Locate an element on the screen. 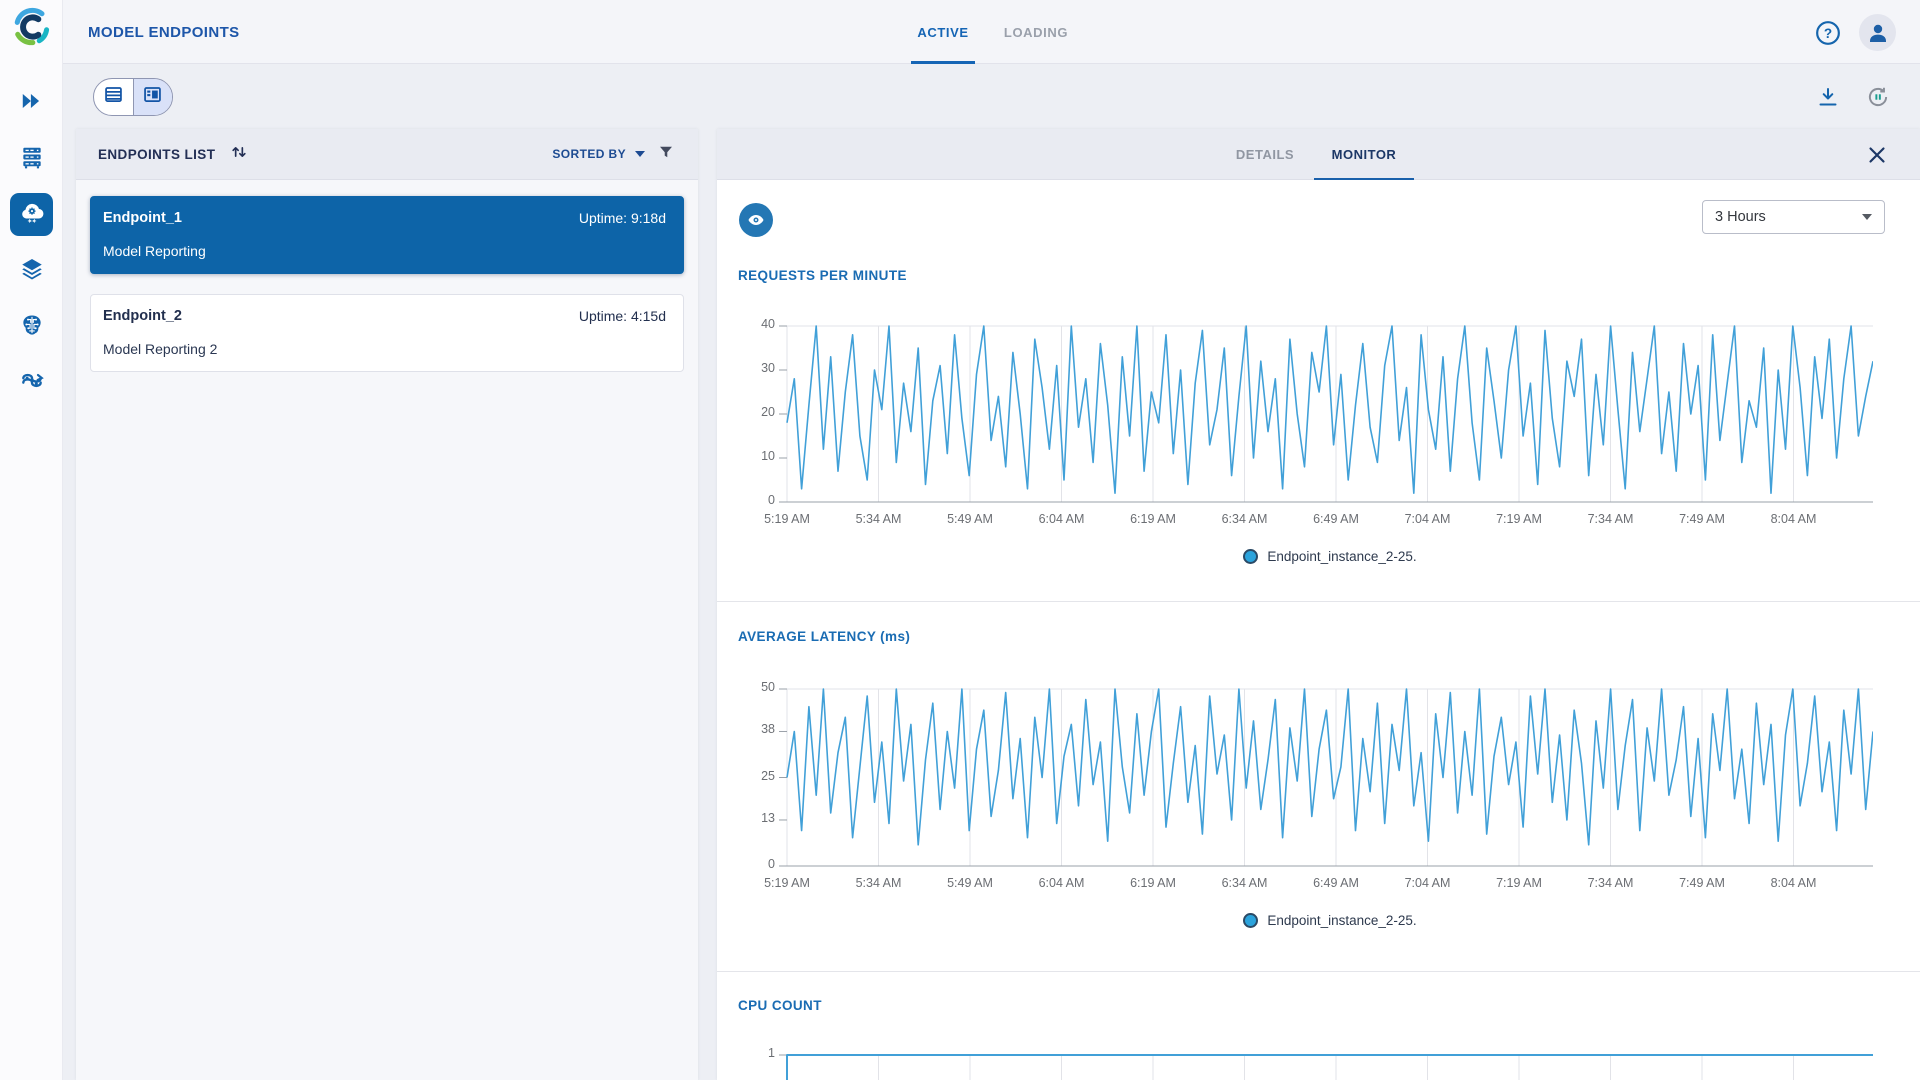 The height and width of the screenshot is (1080, 1920). y-axis-label: 25 is located at coordinates (768, 775).